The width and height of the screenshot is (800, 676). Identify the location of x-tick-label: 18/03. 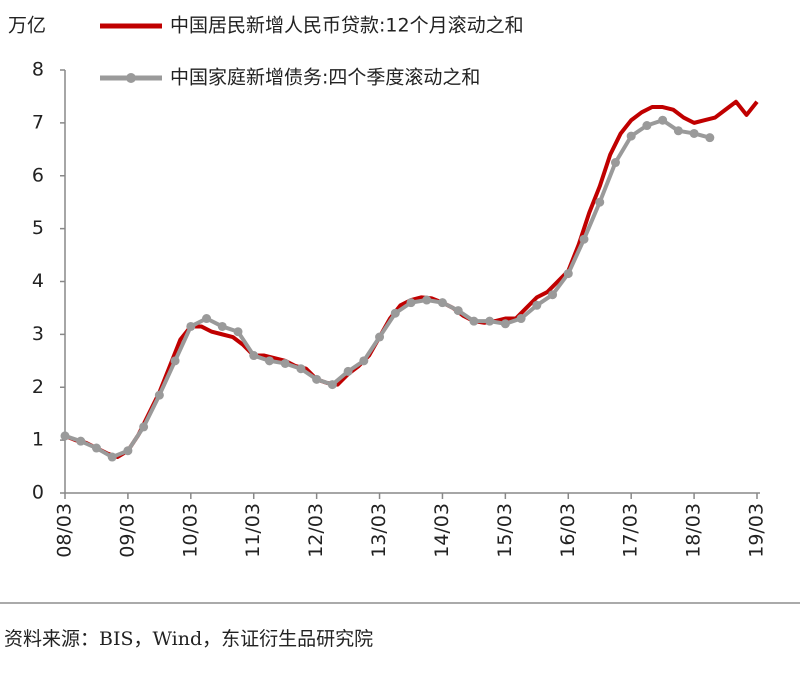
(694, 530).